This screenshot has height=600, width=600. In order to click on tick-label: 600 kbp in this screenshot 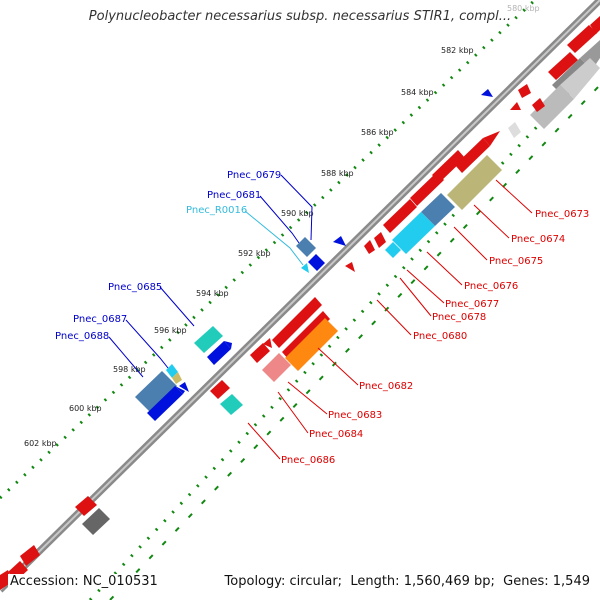, I will do `click(85, 408)`.